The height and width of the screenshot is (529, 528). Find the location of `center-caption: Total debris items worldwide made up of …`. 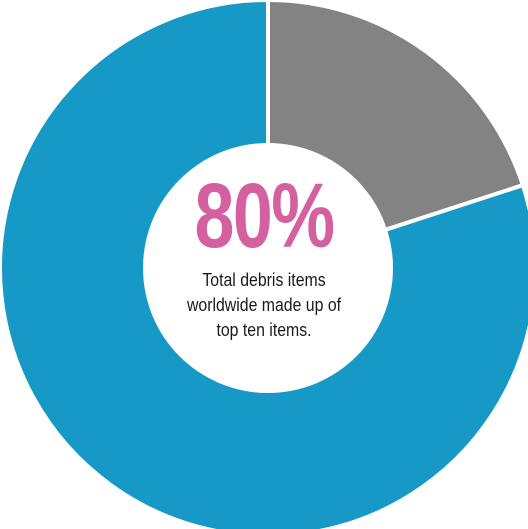

center-caption: Total debris items worldwide made up of … is located at coordinates (264, 305).